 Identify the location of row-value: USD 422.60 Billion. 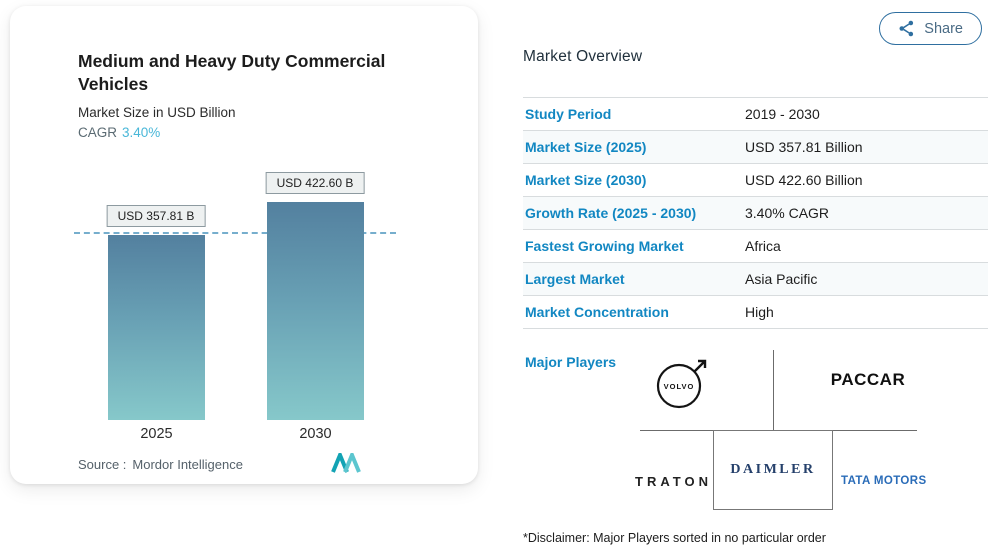
(804, 180).